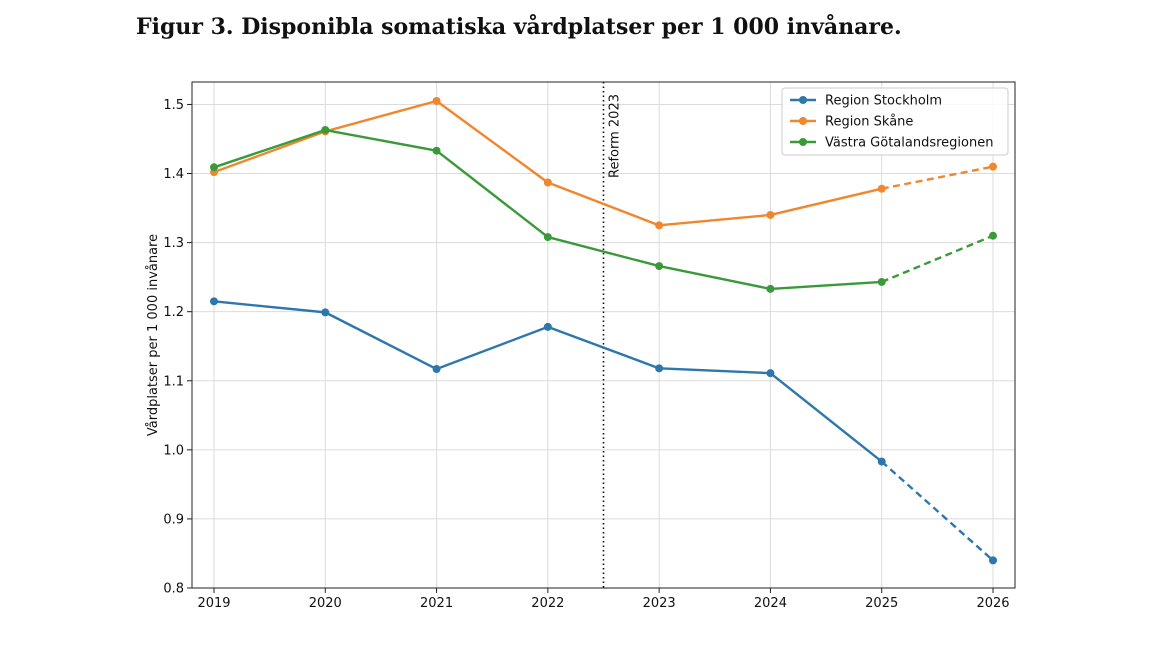 The image size is (1152, 648). Describe the element at coordinates (213, 603) in the screenshot. I see `x-tick-label: 2019` at that location.